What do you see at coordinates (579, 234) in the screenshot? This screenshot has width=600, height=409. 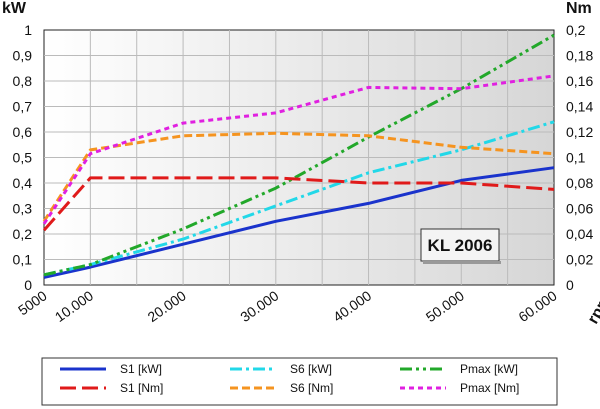 I see `right-tick-label: 0,04` at bounding box center [579, 234].